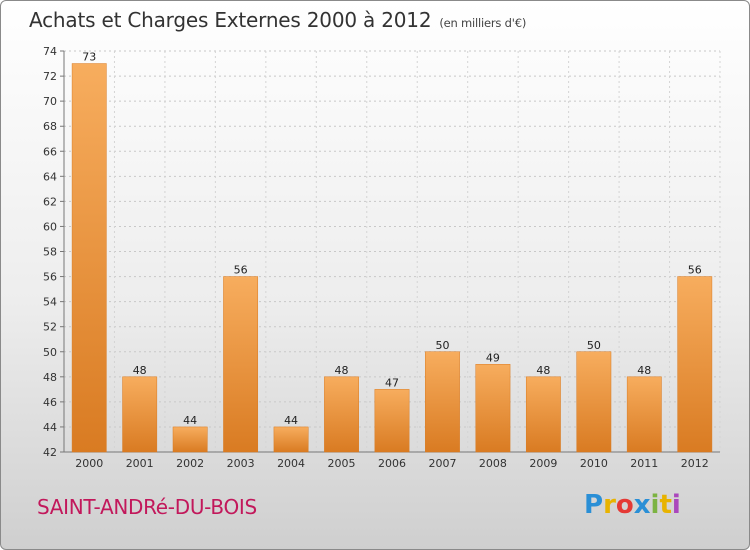  What do you see at coordinates (50, 151) in the screenshot?
I see `y-tick-label: 66` at bounding box center [50, 151].